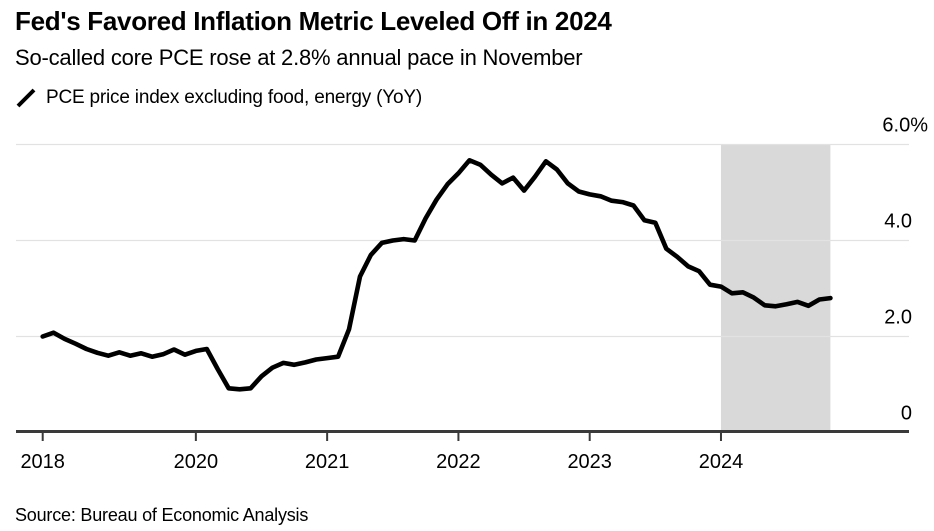 This screenshot has width=934, height=531. What do you see at coordinates (775, 287) in the screenshot?
I see `highlight-band-2024` at bounding box center [775, 287].